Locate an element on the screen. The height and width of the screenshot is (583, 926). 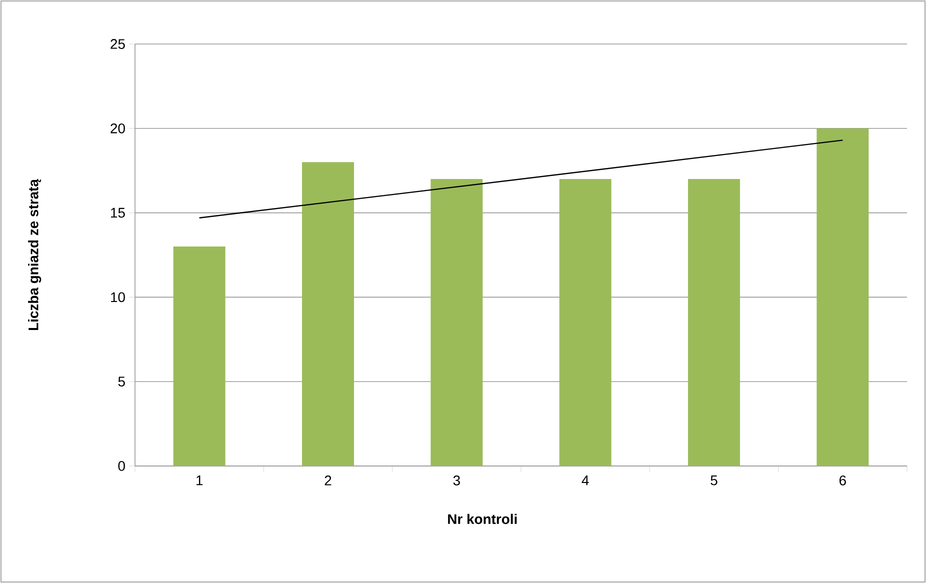
y-tick-label: 10 is located at coordinates (118, 297).